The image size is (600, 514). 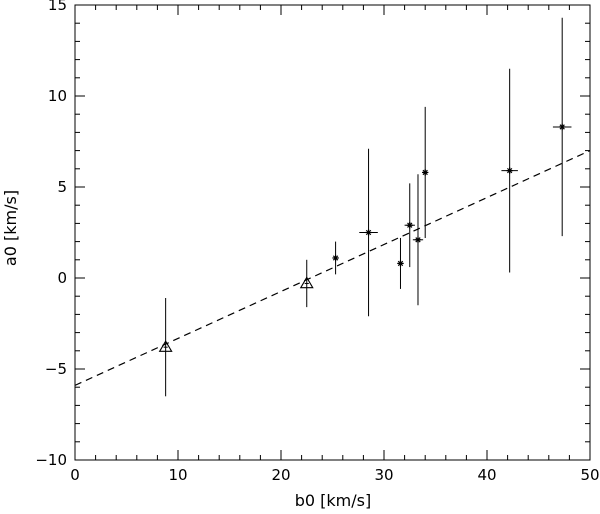 What do you see at coordinates (57, 96) in the screenshot?
I see `y-tick-label: 10` at bounding box center [57, 96].